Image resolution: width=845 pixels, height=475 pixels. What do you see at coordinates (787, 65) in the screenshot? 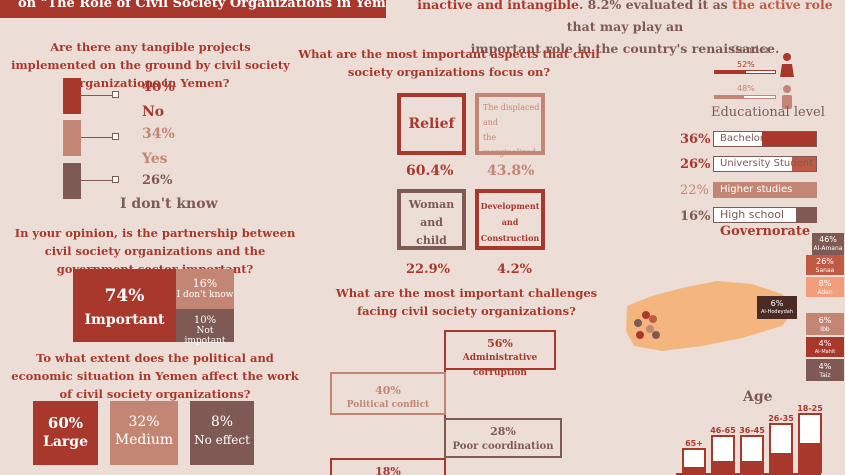
I see `female-icon` at bounding box center [787, 65].